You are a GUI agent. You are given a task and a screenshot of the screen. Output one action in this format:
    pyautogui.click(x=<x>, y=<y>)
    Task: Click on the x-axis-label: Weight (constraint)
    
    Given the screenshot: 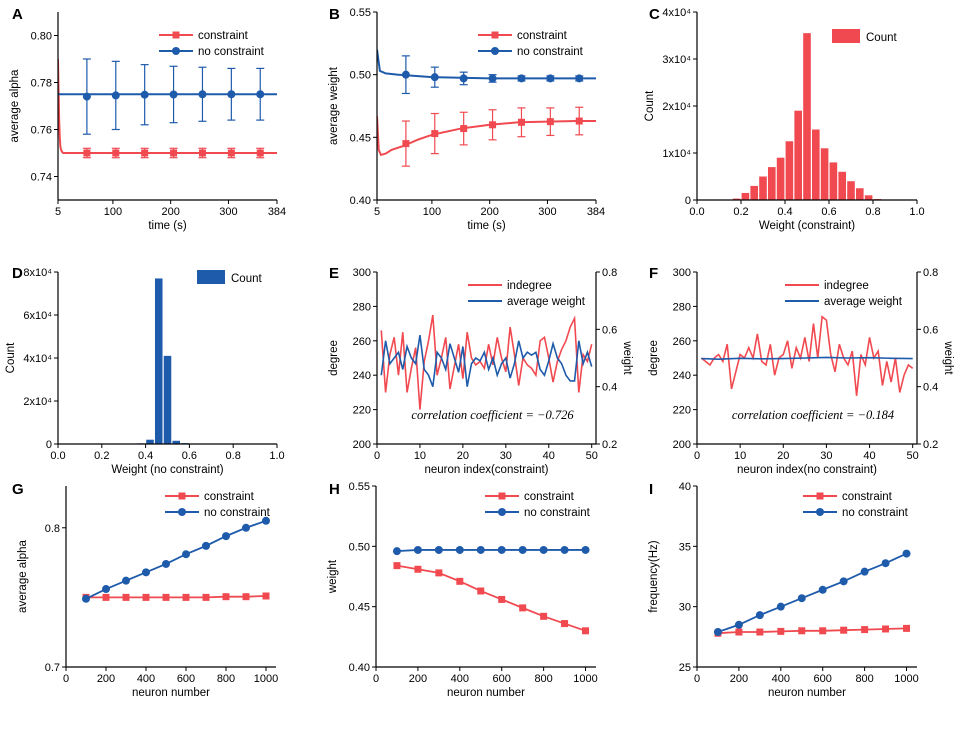 What is the action you would take?
    pyautogui.click(x=807, y=226)
    